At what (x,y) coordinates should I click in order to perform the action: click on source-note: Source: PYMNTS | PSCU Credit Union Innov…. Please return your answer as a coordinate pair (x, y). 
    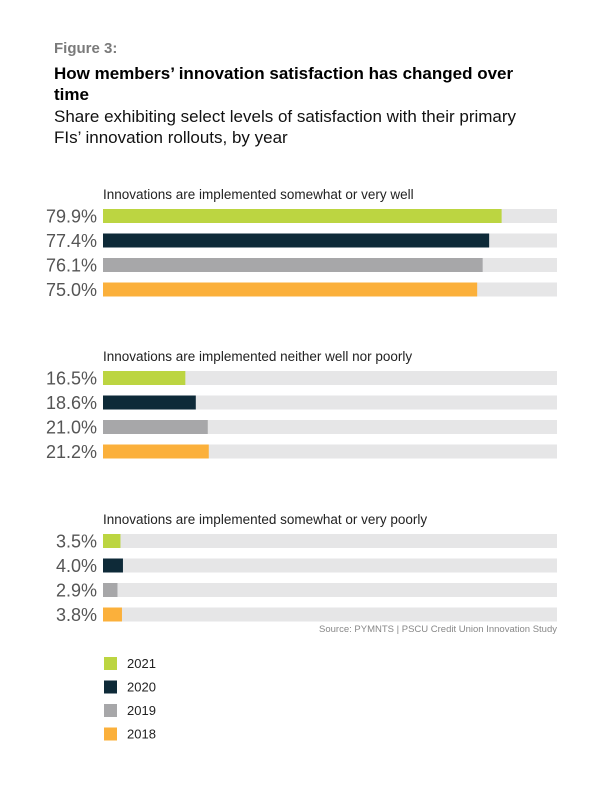
    Looking at the image, I should click on (438, 629).